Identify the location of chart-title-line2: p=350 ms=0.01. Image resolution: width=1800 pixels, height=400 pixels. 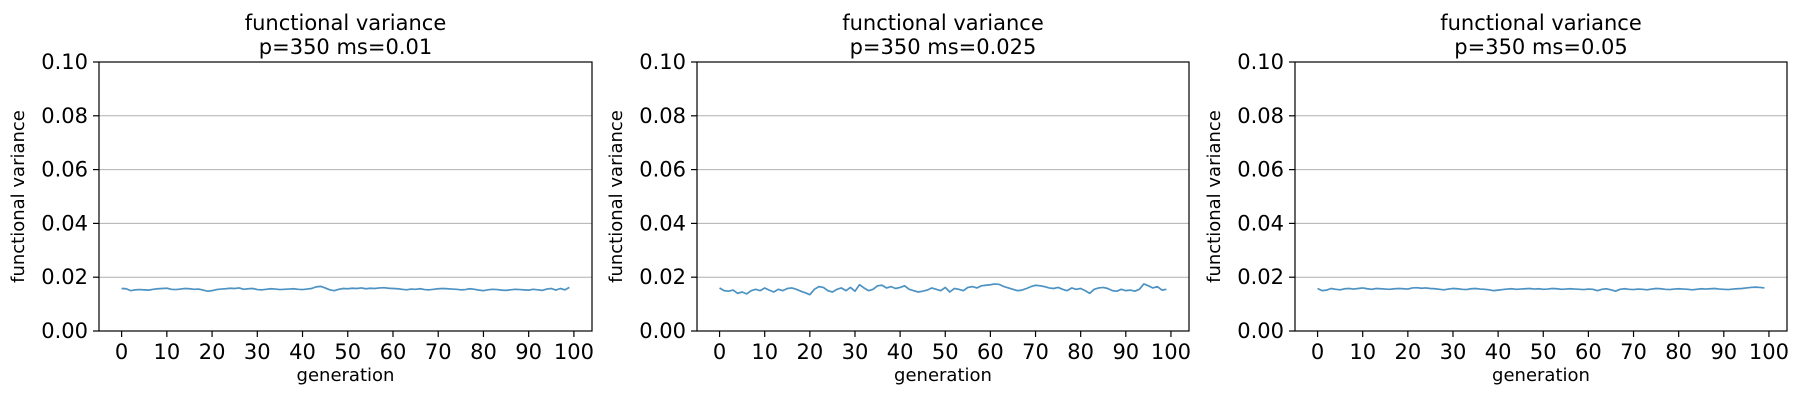
(345, 47).